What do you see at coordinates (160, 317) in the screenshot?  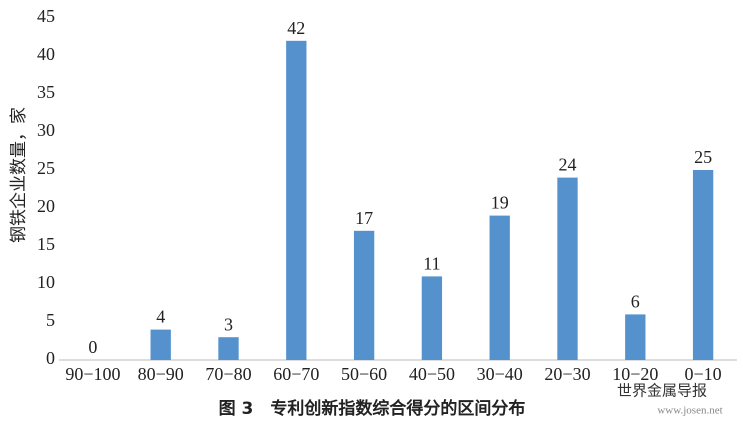 I see `data-label: 4` at bounding box center [160, 317].